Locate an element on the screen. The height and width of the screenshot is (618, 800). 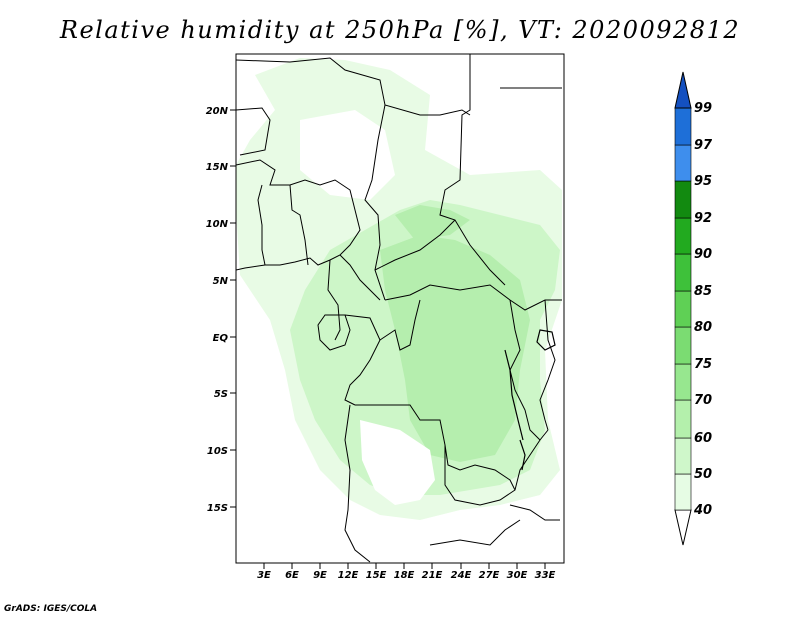
lat-tick: 15N is located at coordinates (221, 167).